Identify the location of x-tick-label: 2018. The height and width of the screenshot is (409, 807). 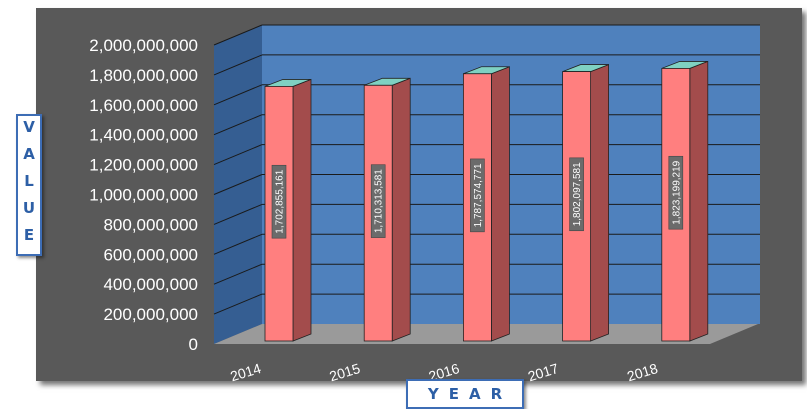
(642, 372).